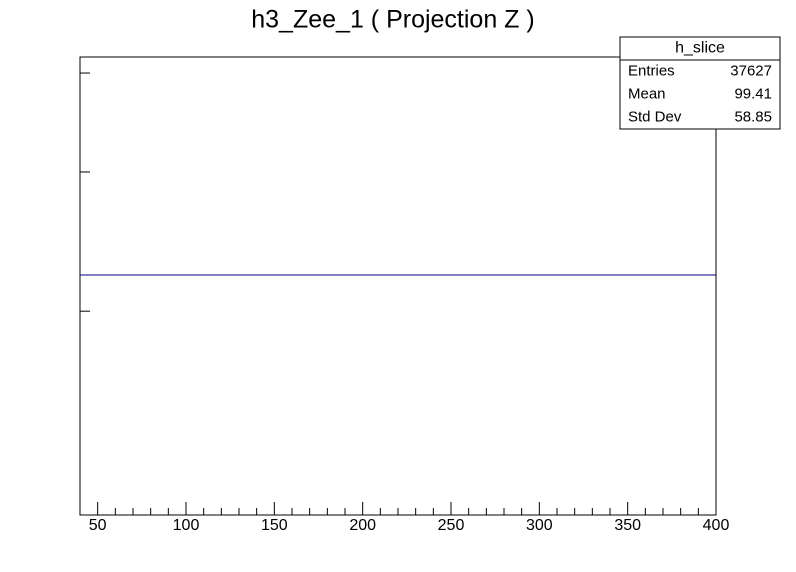 The image size is (796, 572). I want to click on x-tick-label: 350, so click(627, 525).